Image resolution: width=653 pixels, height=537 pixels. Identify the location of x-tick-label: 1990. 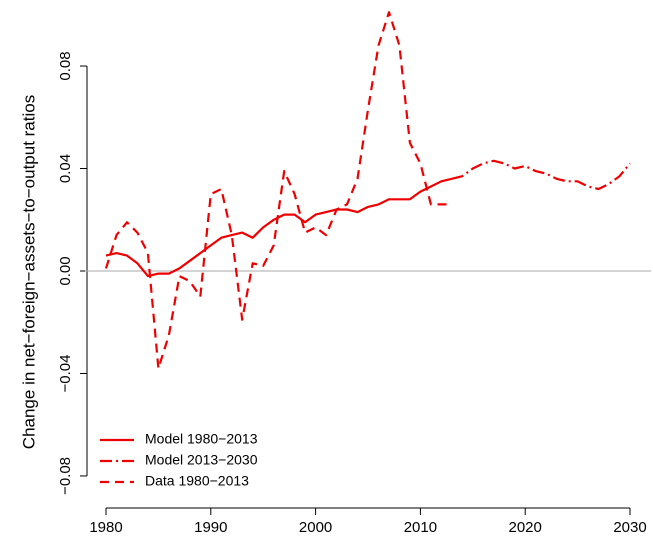
(210, 527).